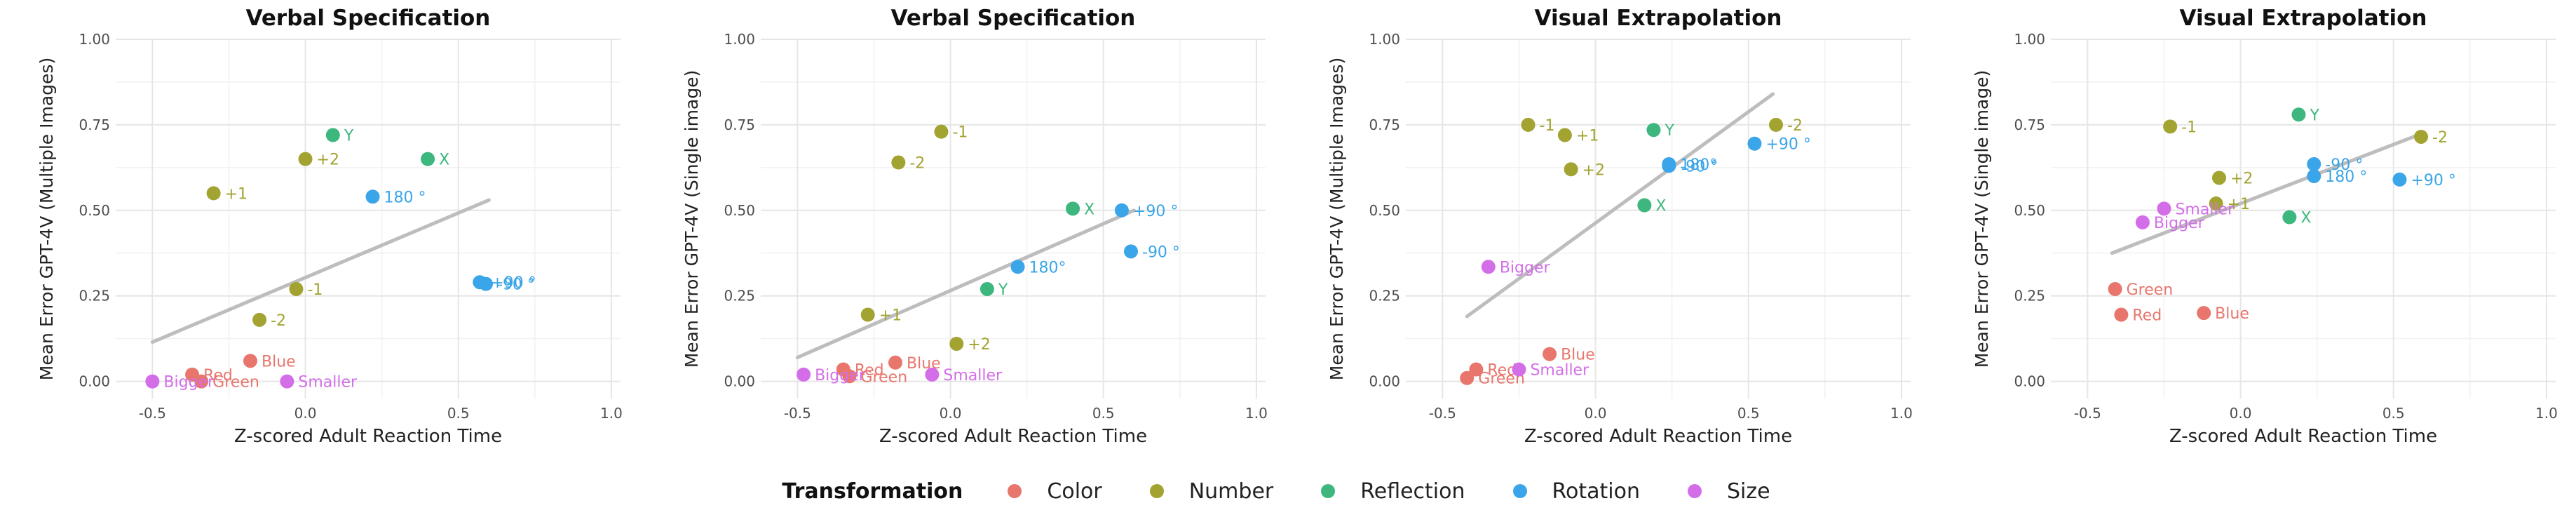  What do you see at coordinates (1412, 491) in the screenshot?
I see `legend-label-reflection: Reflection` at bounding box center [1412, 491].